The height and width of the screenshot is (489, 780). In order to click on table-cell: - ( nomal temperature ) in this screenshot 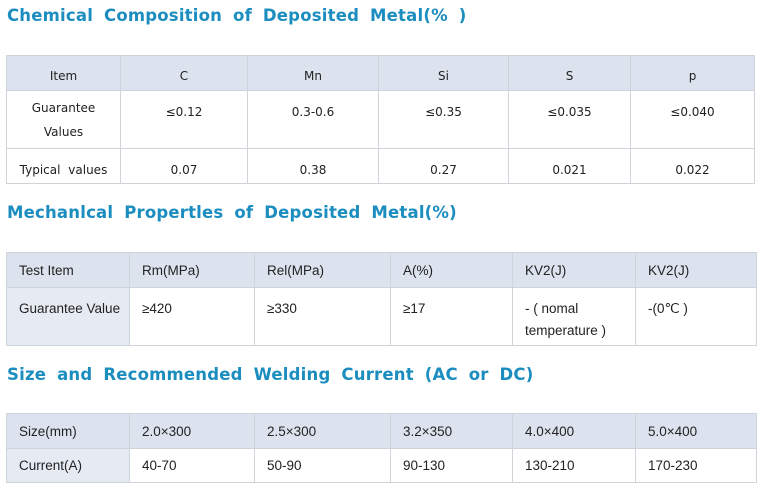, I will do `click(574, 316)`.